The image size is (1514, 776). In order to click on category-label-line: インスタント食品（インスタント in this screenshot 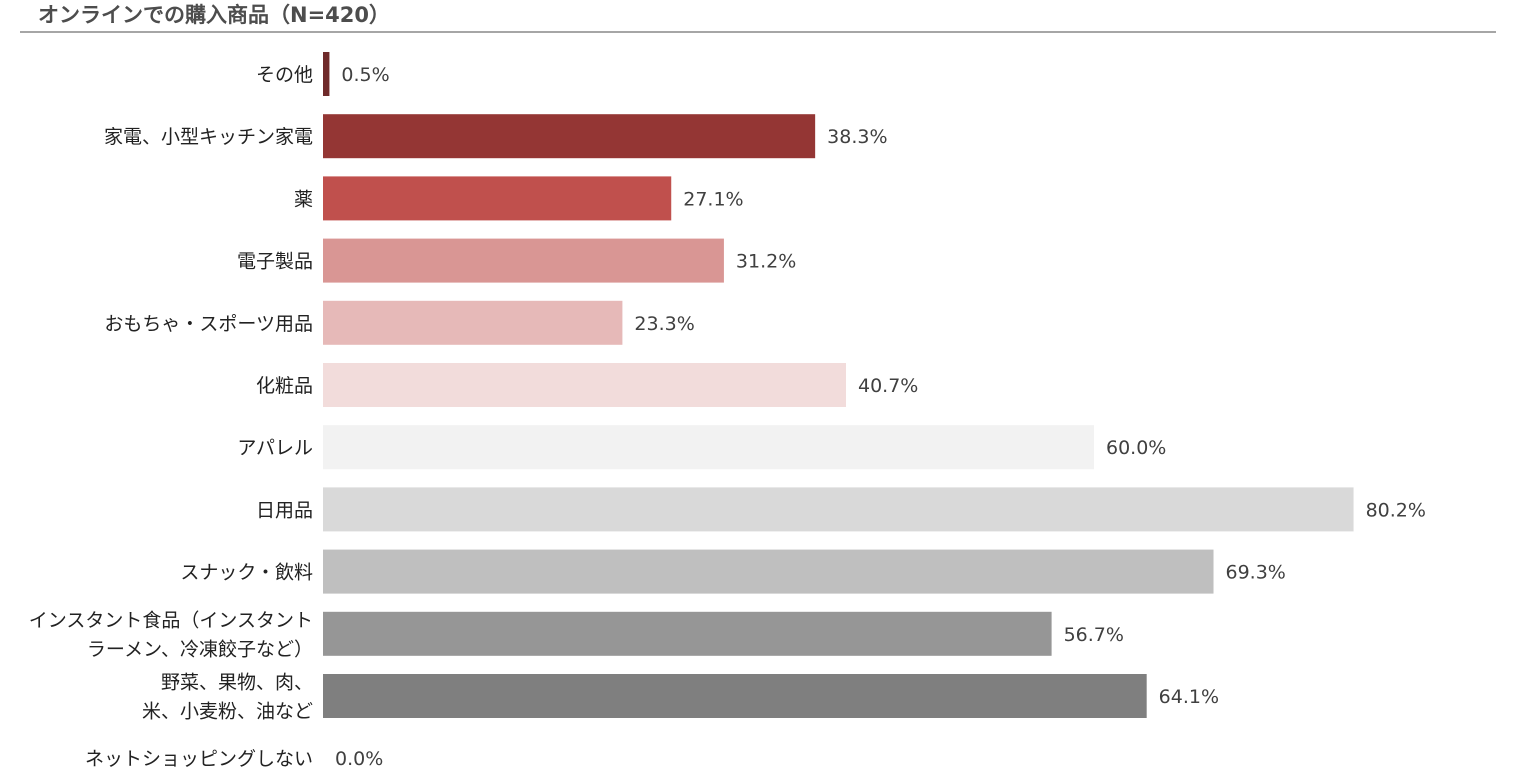, I will do `click(171, 620)`.